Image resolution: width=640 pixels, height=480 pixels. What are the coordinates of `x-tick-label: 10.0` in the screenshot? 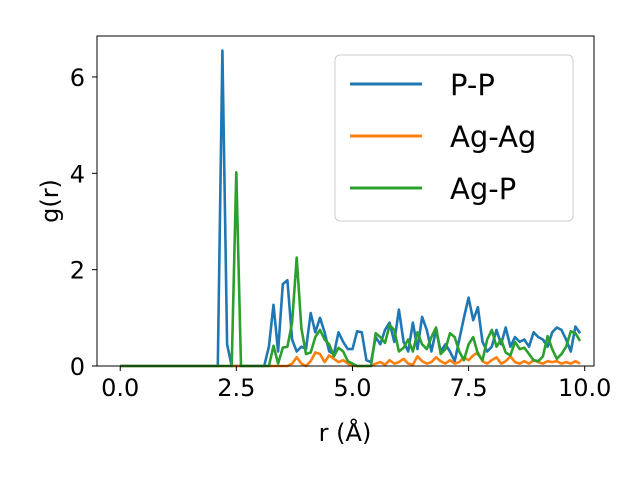 It's located at (584, 388).